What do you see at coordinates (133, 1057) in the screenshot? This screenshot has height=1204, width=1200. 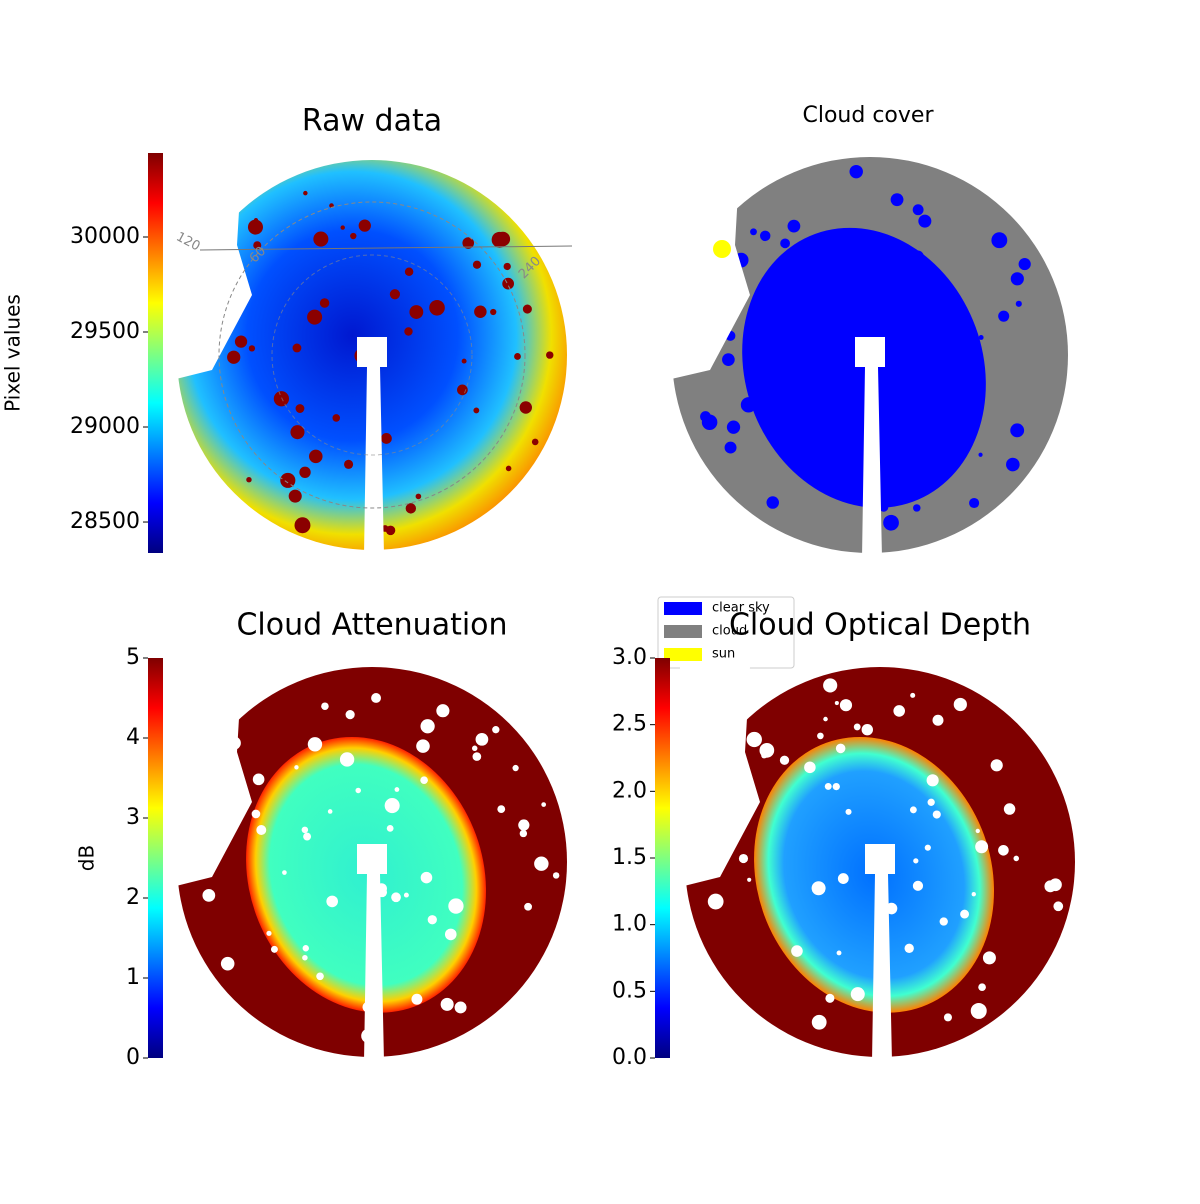 I see `tick-label: 0` at bounding box center [133, 1057].